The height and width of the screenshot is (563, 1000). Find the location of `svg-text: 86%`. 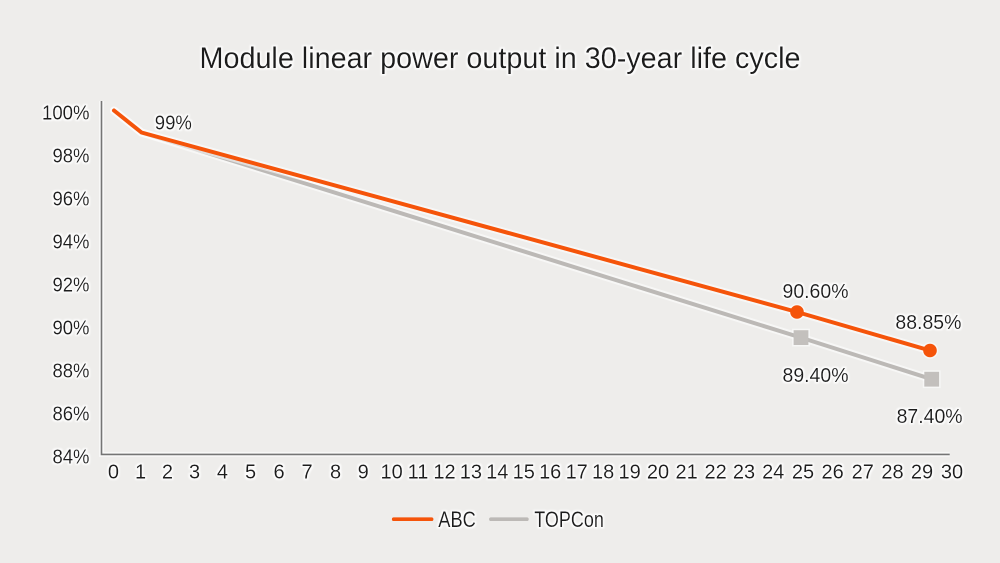

svg-text: 86% is located at coordinates (71, 415).